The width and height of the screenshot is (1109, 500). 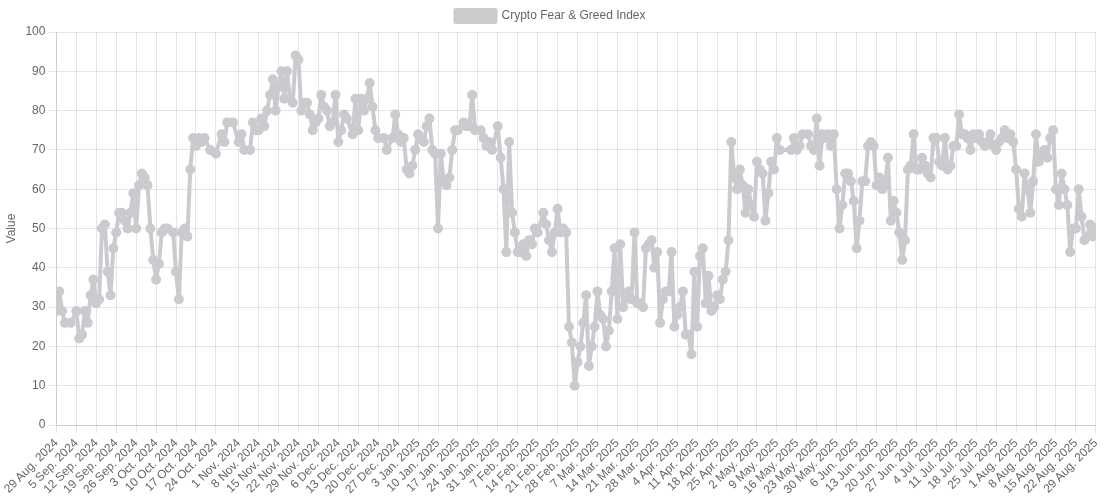 What do you see at coordinates (39, 385) in the screenshot?
I see `y-tick-label: 10` at bounding box center [39, 385].